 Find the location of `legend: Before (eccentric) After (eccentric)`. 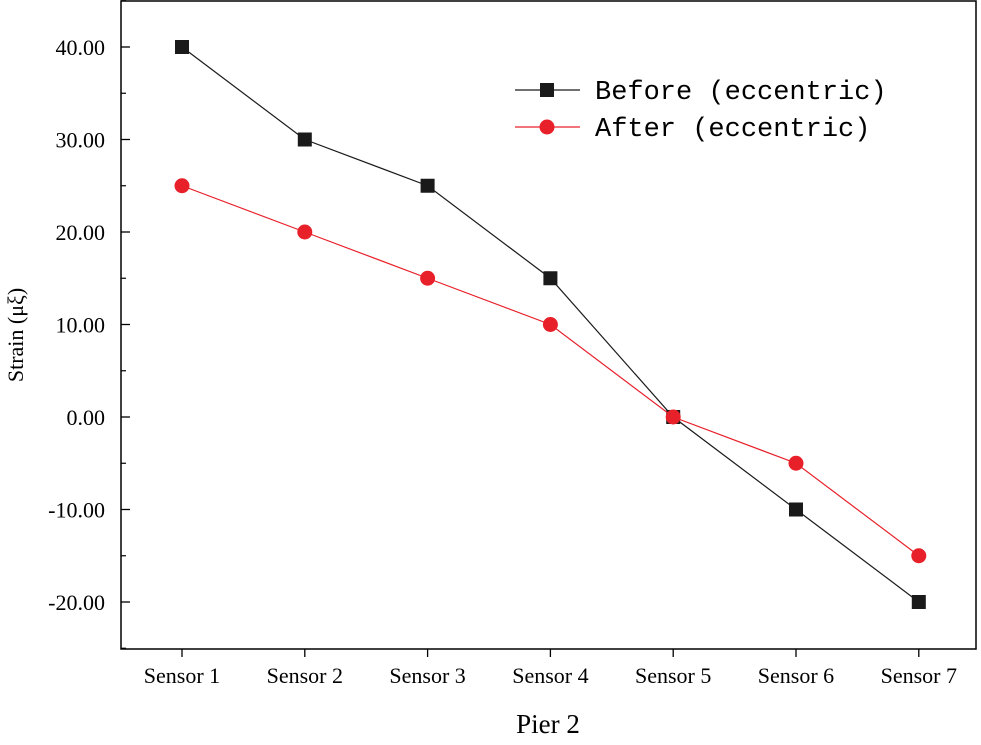

legend: Before (eccentric) After (eccentric) is located at coordinates (701, 111).